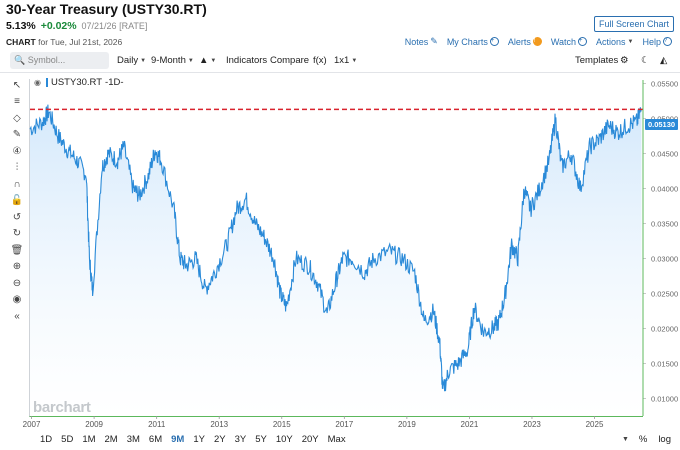 Image resolution: width=680 pixels, height=450 pixels. What do you see at coordinates (664, 439) in the screenshot?
I see `log-toggle: log` at bounding box center [664, 439].